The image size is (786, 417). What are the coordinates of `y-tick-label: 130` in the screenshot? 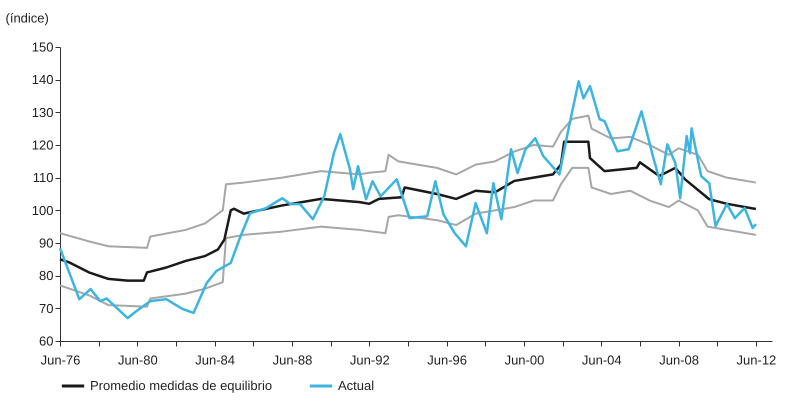 It's located at (43, 112).